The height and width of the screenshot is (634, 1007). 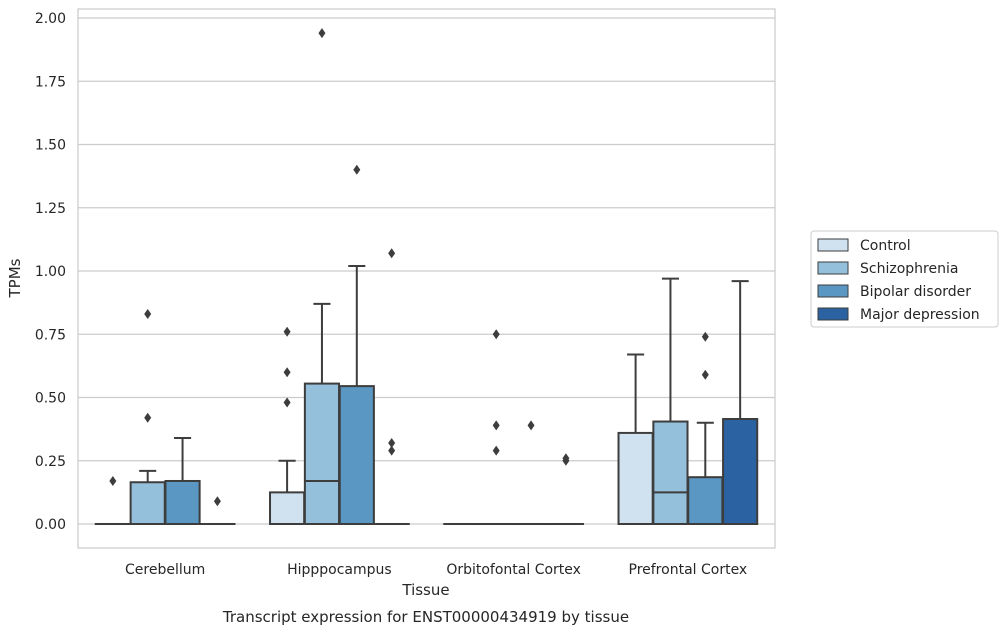 What do you see at coordinates (50, 525) in the screenshot?
I see `y-tick-label: 0.00` at bounding box center [50, 525].